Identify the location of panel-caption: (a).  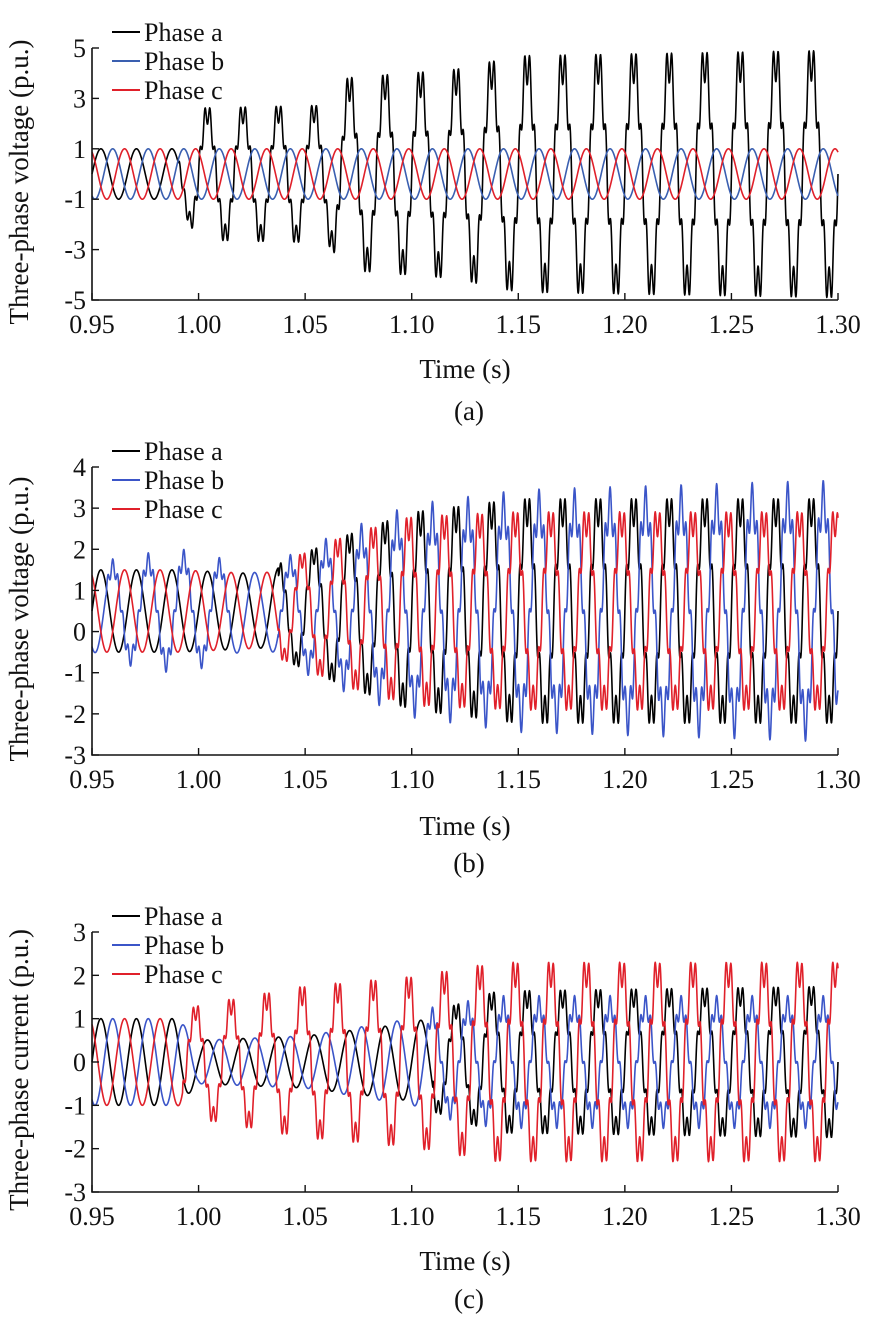
(469, 411).